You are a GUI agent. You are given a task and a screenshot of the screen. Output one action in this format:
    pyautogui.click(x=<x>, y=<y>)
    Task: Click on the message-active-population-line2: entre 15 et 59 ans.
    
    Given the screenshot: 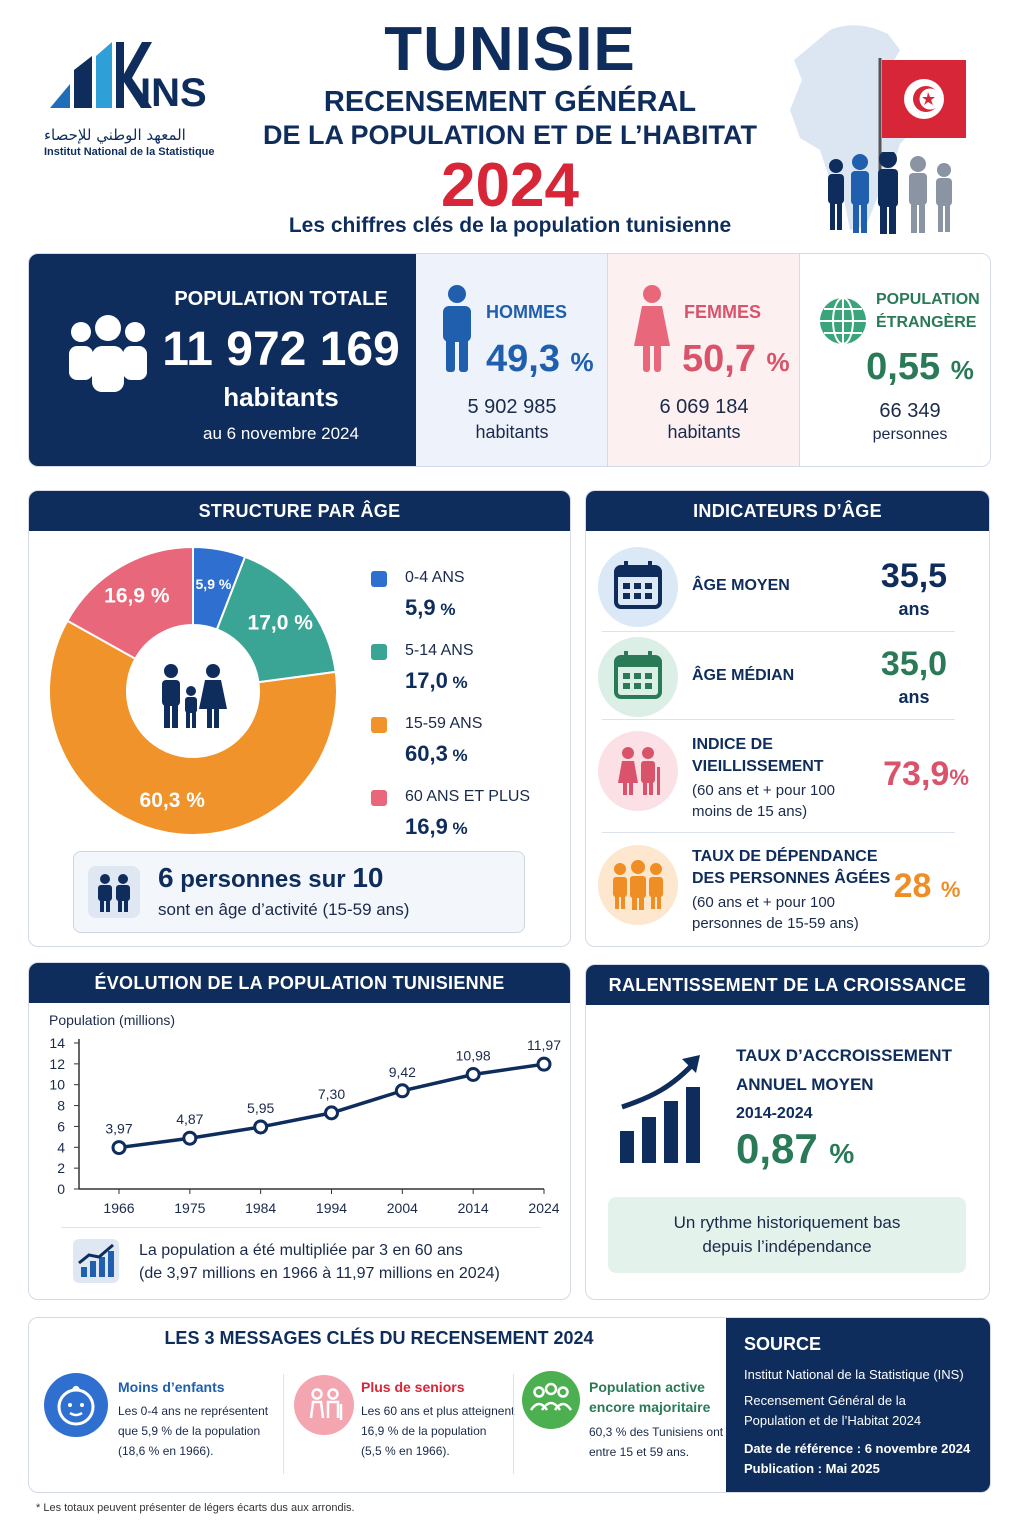 What is the action you would take?
    pyautogui.click(x=639, y=1452)
    